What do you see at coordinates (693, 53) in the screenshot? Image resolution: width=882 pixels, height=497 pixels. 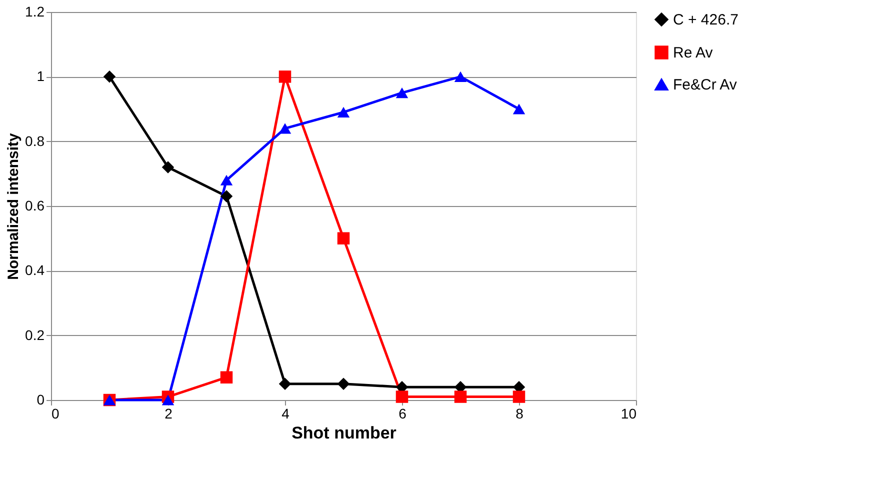 I see `legend-label: Re Av` at bounding box center [693, 53].